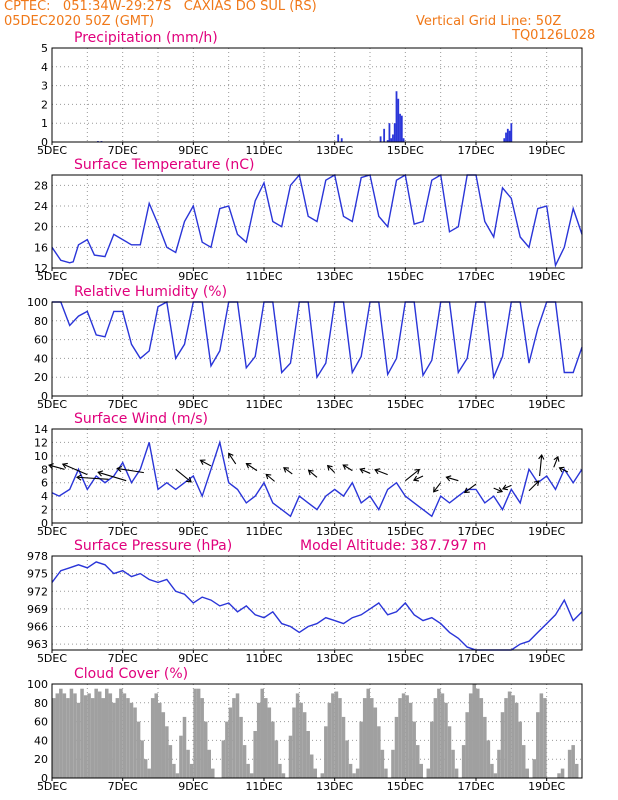 This screenshot has width=618, height=800. What do you see at coordinates (164, 165) in the screenshot?
I see `panel-title-temperature: Surface Temperature (nC)` at bounding box center [164, 165].